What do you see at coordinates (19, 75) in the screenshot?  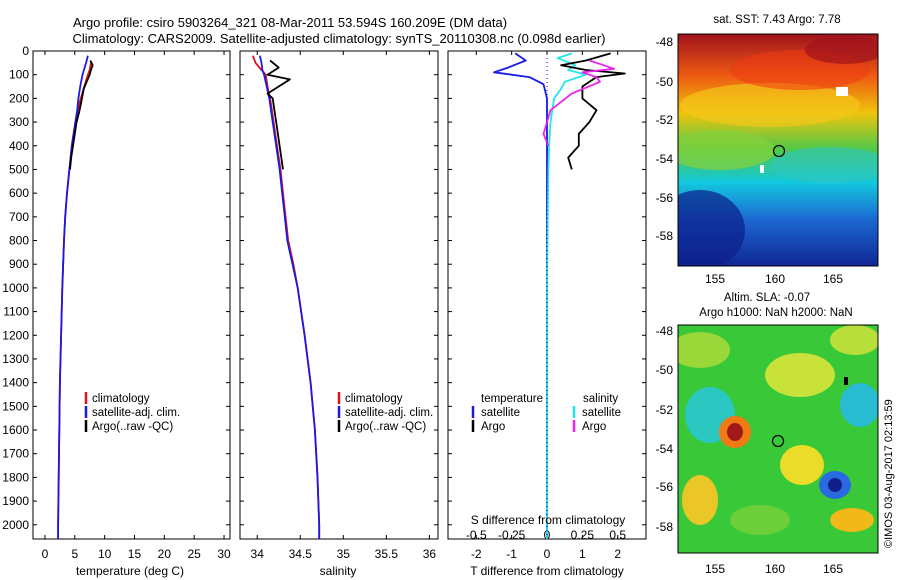 I see `depth-tick-label: 100` at bounding box center [19, 75].